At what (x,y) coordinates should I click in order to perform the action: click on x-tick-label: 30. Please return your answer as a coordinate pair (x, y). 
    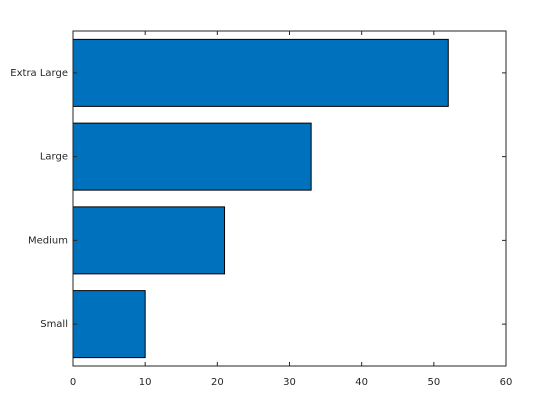
    Looking at the image, I should click on (289, 382).